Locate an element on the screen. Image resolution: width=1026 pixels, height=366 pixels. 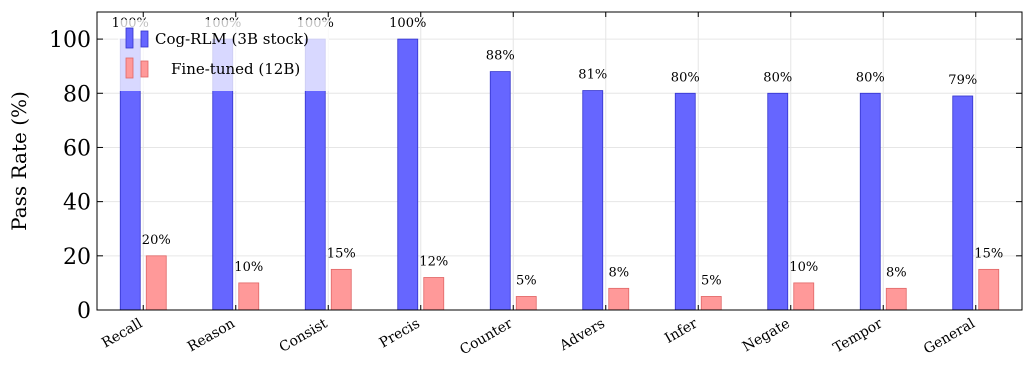
x-tick-label: Advers is located at coordinates (581, 335).